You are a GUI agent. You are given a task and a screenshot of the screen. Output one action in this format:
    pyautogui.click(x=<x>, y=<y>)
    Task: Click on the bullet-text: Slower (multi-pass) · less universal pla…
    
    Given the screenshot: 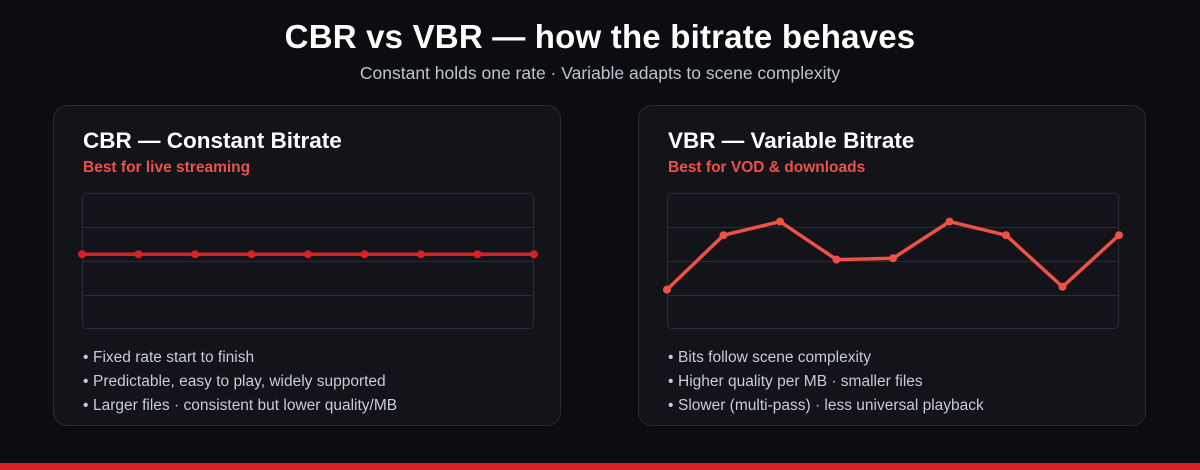 What is the action you would take?
    pyautogui.click(x=831, y=405)
    